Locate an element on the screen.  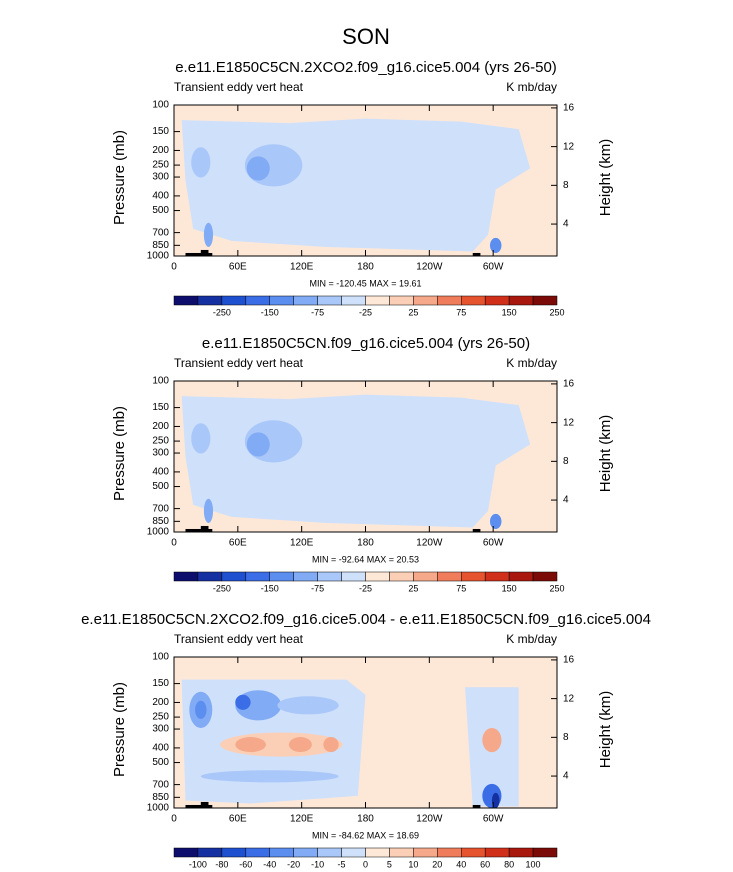
field is located at coordinates (365, 456).